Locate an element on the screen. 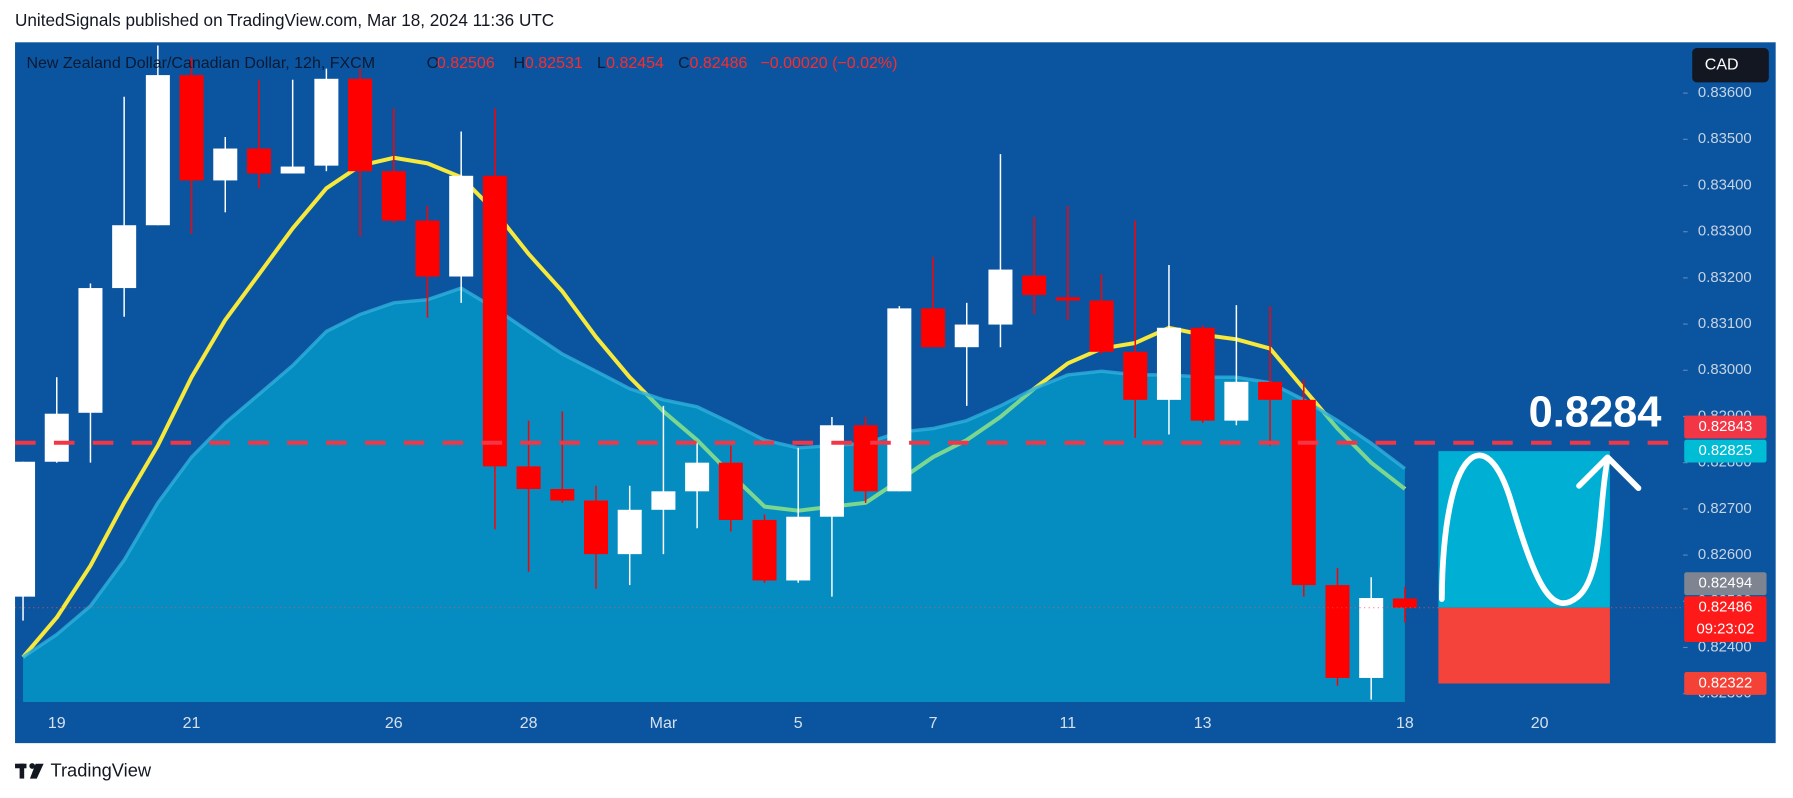 The image size is (1793, 798). x-tick-label: 5 is located at coordinates (798, 723).